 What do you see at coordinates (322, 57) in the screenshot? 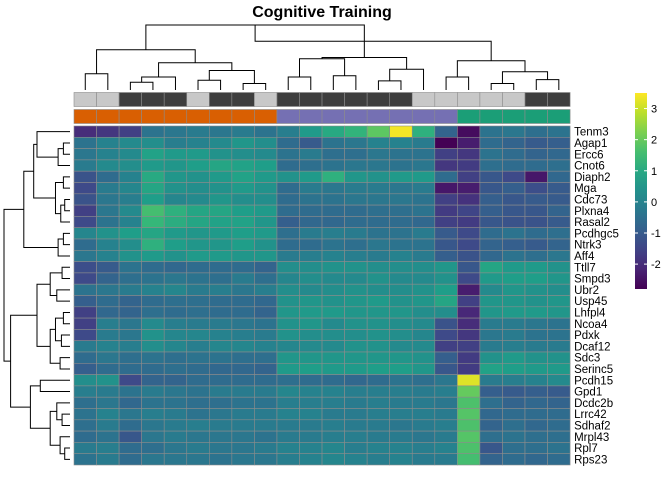
I see `column-dendrogram` at bounding box center [322, 57].